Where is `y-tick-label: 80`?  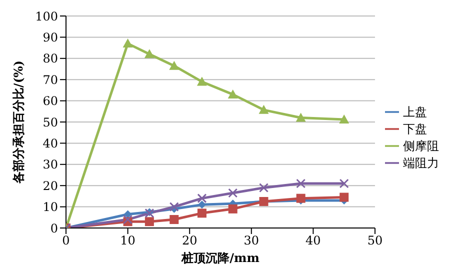
y-tick-label: 80 is located at coordinates (50, 59).